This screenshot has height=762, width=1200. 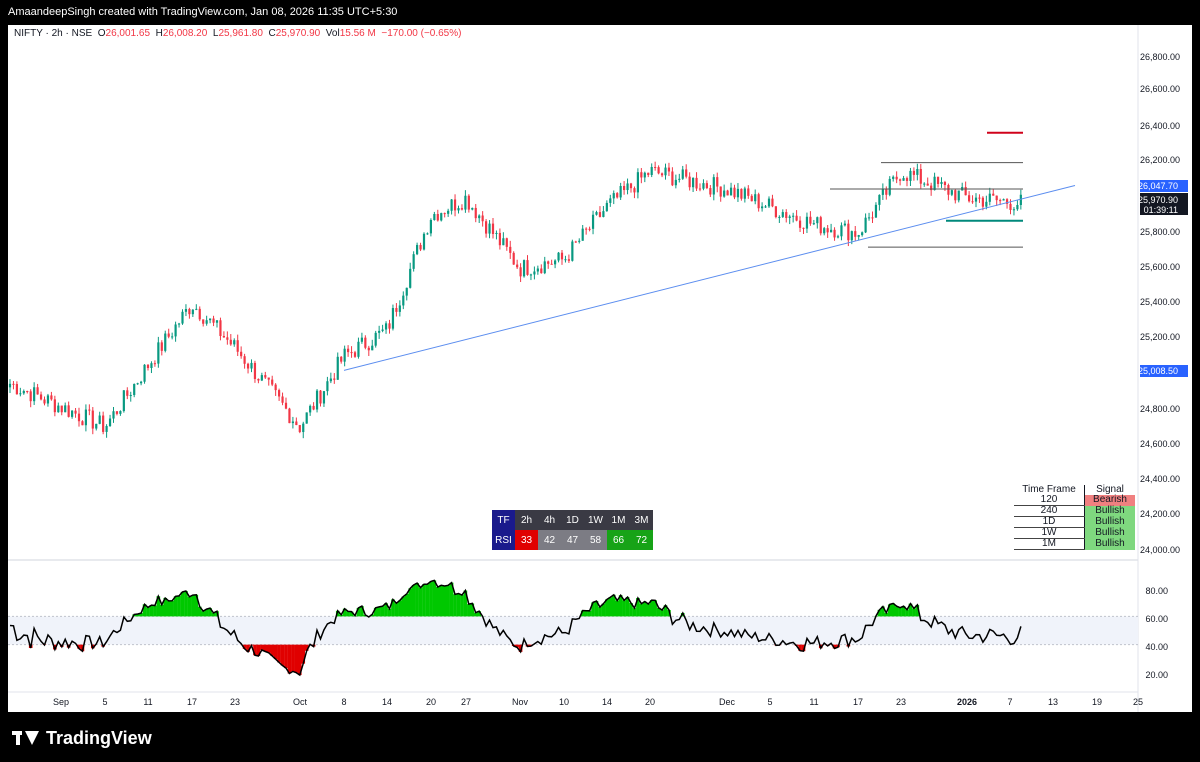 What do you see at coordinates (572, 520) in the screenshot?
I see `rsi-table-header-row: TF 2h 4h 1D 1W 1M 3M` at bounding box center [572, 520].